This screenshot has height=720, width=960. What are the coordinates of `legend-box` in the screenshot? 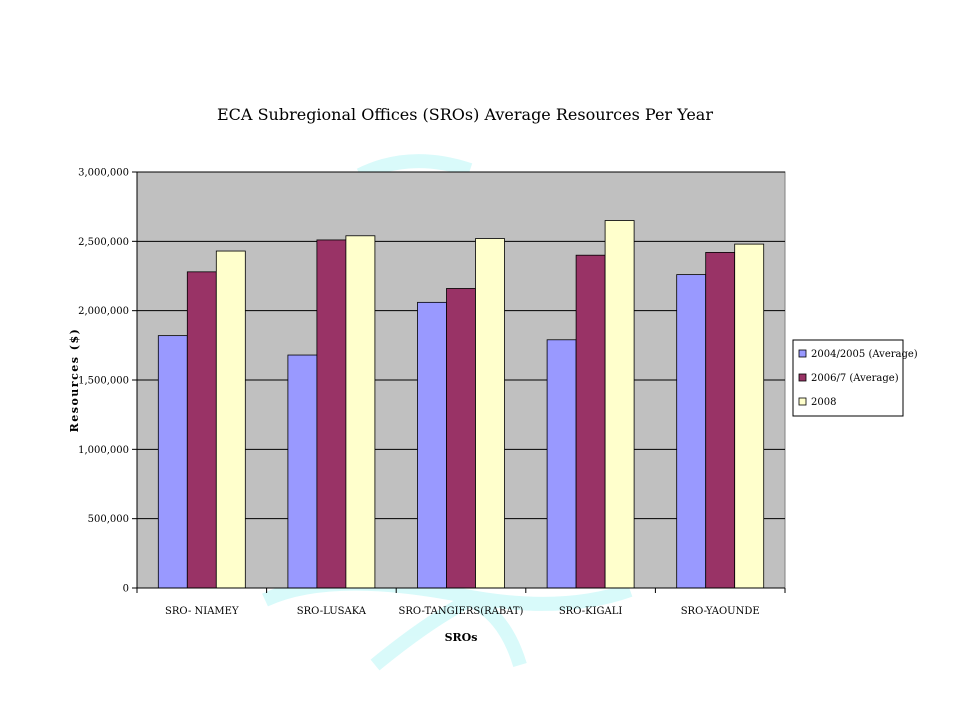 It's located at (848, 378).